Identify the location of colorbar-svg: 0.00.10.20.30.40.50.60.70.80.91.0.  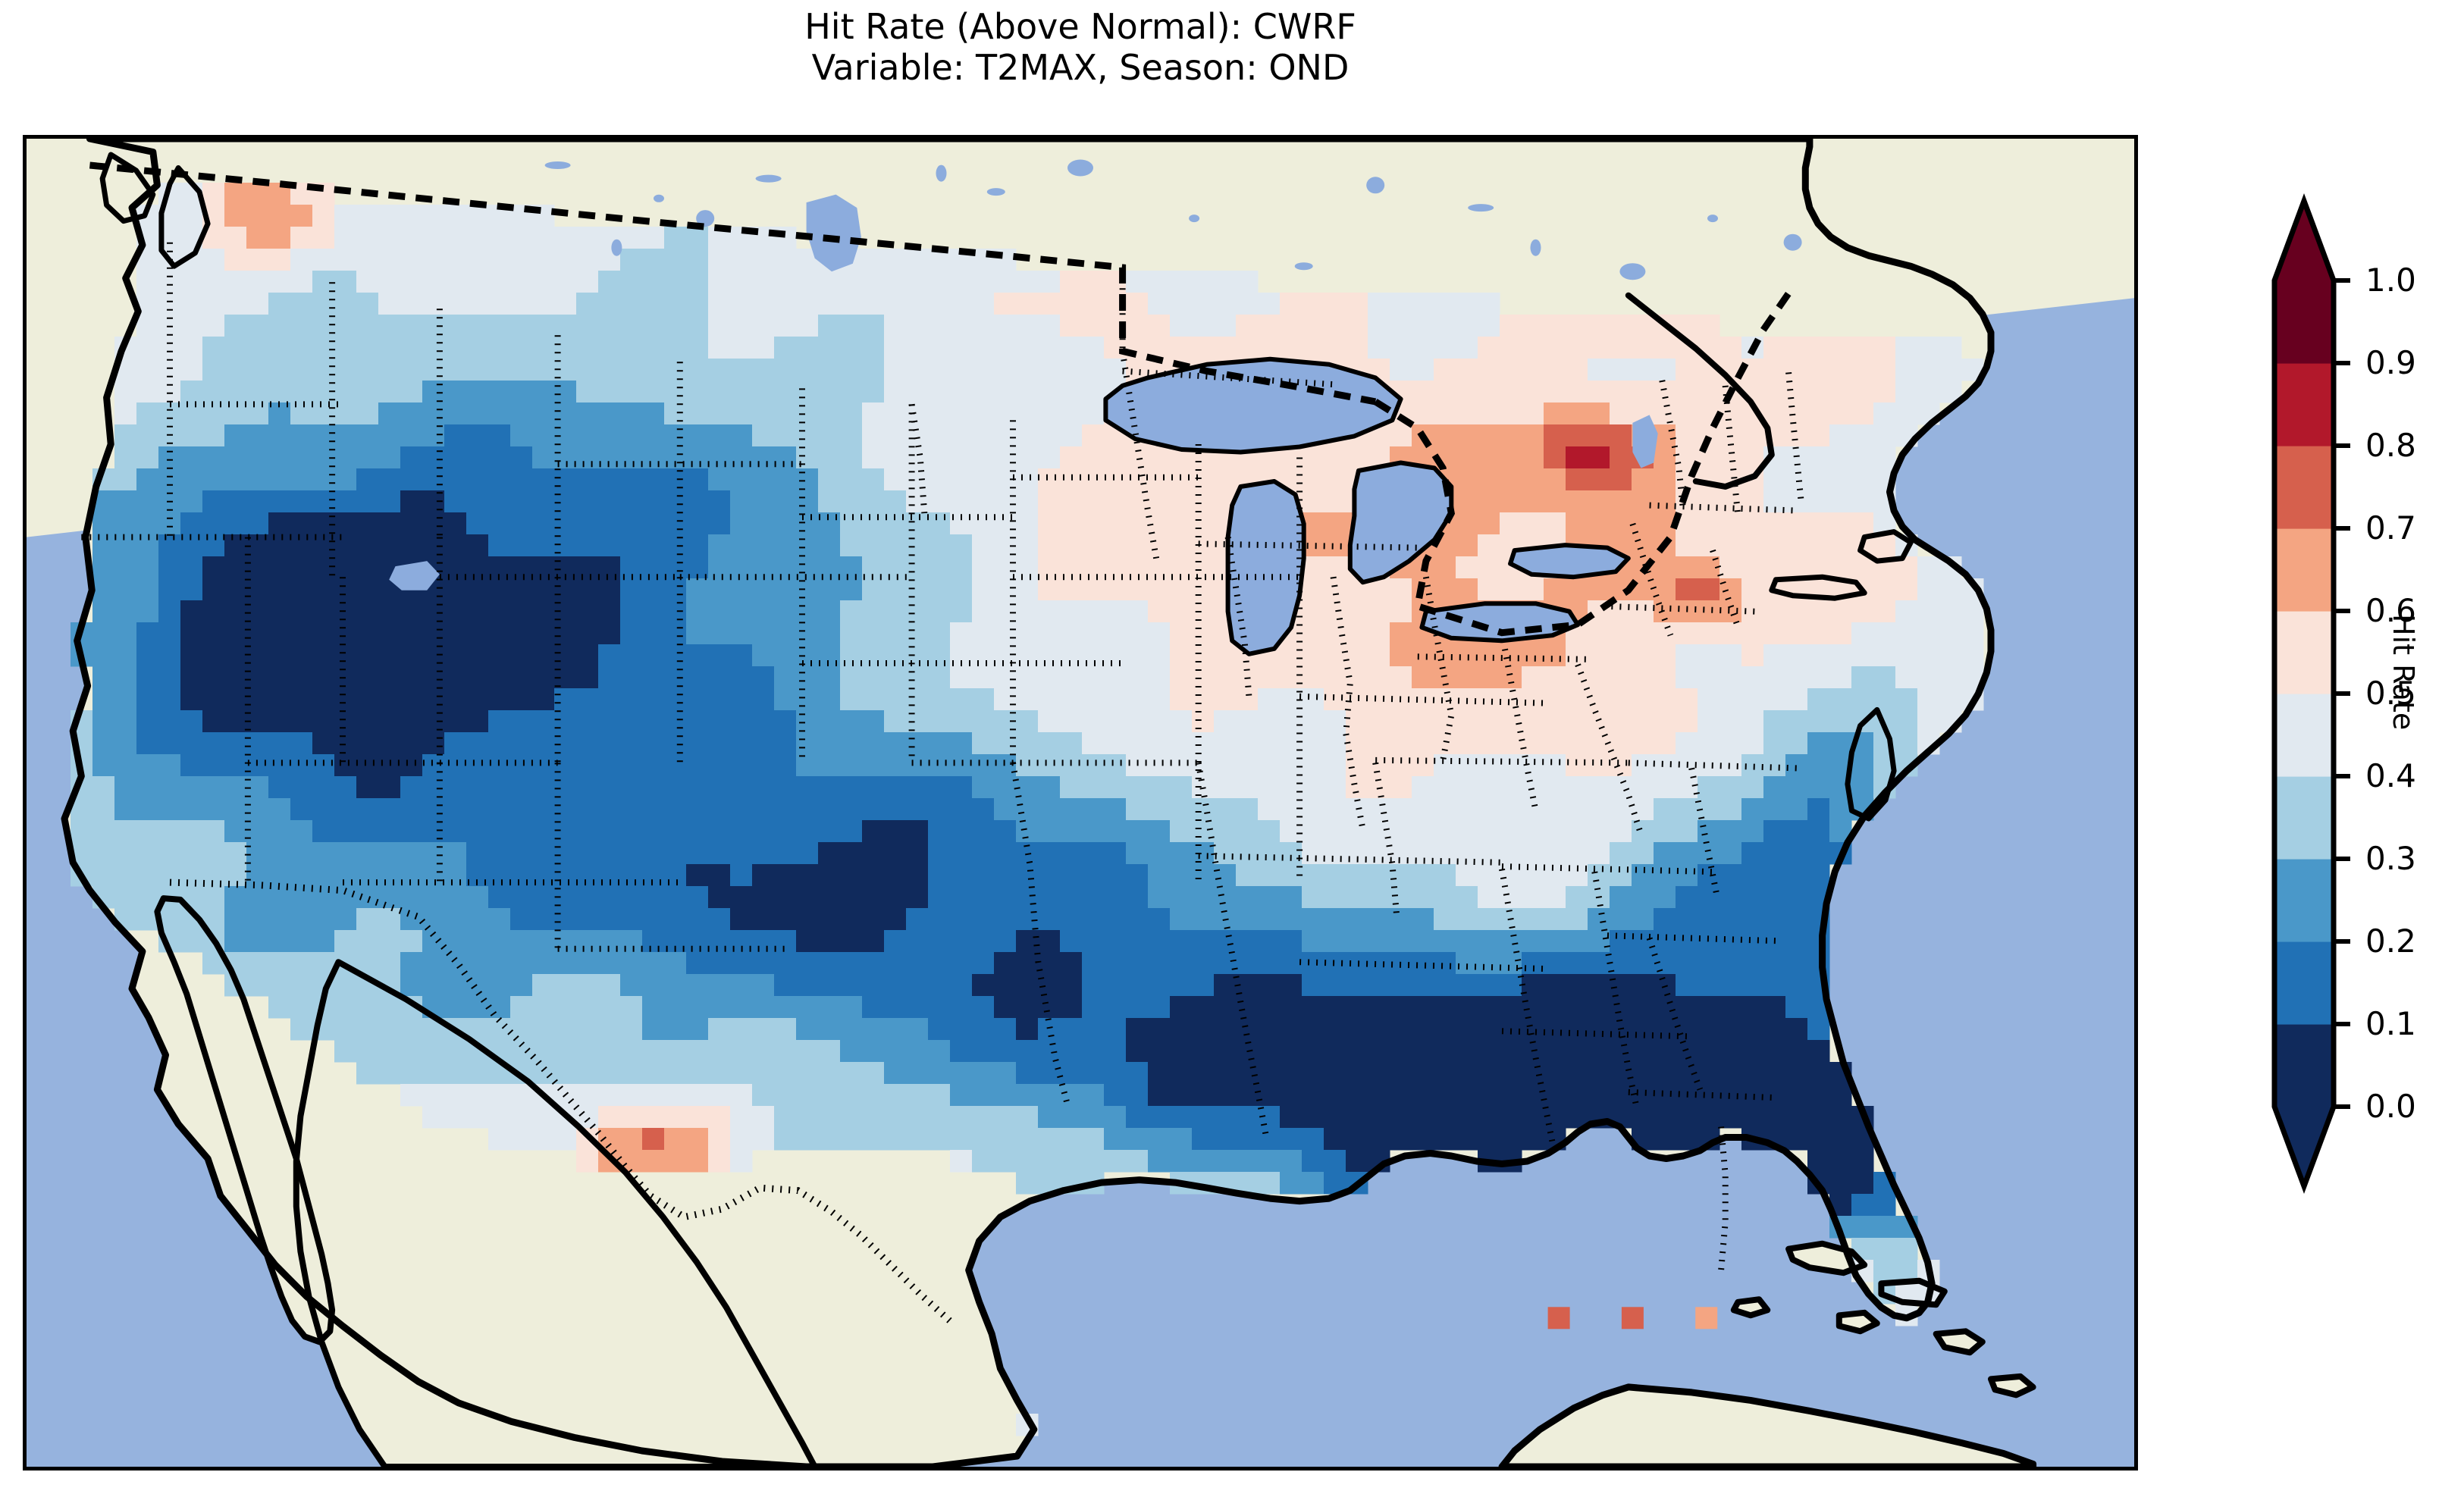
(2354, 750).